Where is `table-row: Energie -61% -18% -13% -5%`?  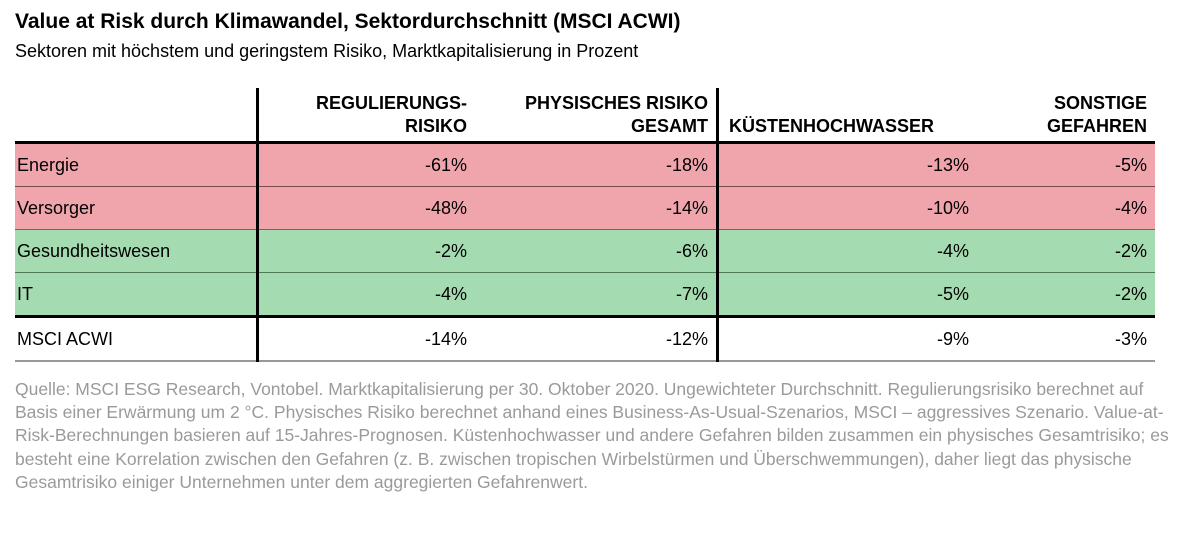 table-row: Energie -61% -18% -13% -5% is located at coordinates (585, 164).